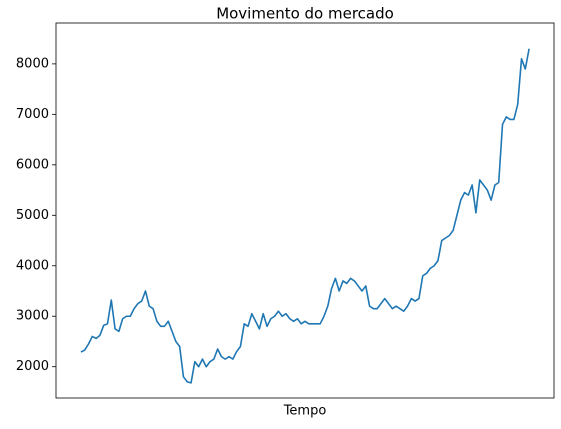 The width and height of the screenshot is (561, 429). Describe the element at coordinates (32, 114) in the screenshot. I see `y-tick-label: 7000` at that location.